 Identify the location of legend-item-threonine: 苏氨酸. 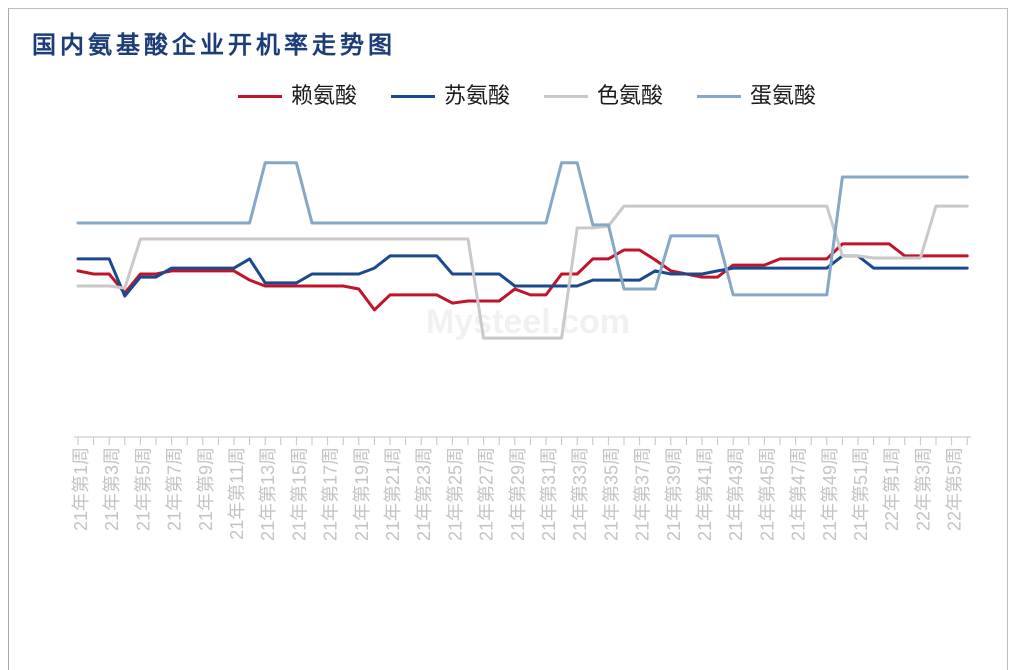
(450, 96).